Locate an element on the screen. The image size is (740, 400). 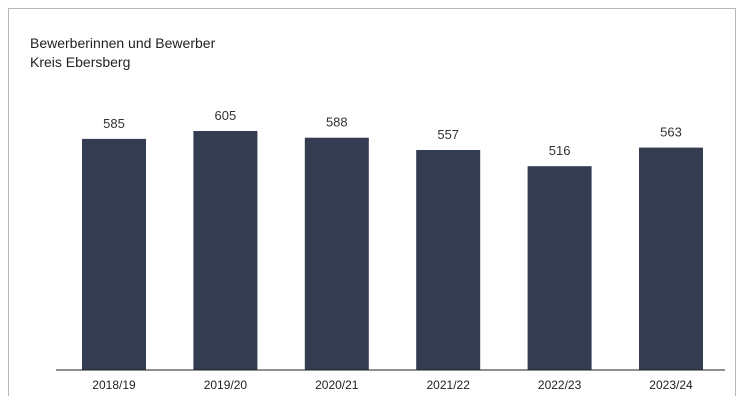
value-label: 605 is located at coordinates (226, 115).